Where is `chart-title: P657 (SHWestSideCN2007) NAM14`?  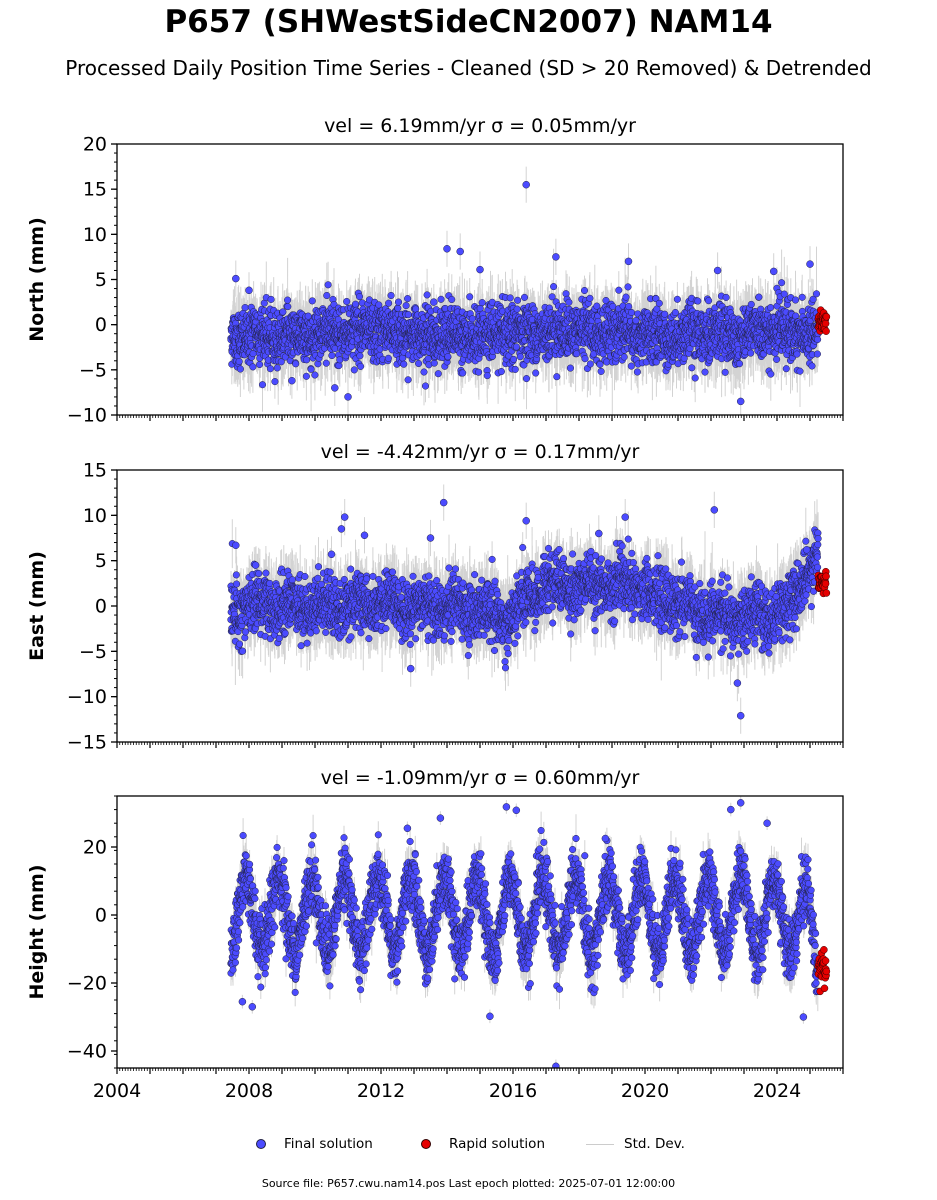 chart-title: P657 (SHWestSideCN2007) NAM14 is located at coordinates (468, 22).